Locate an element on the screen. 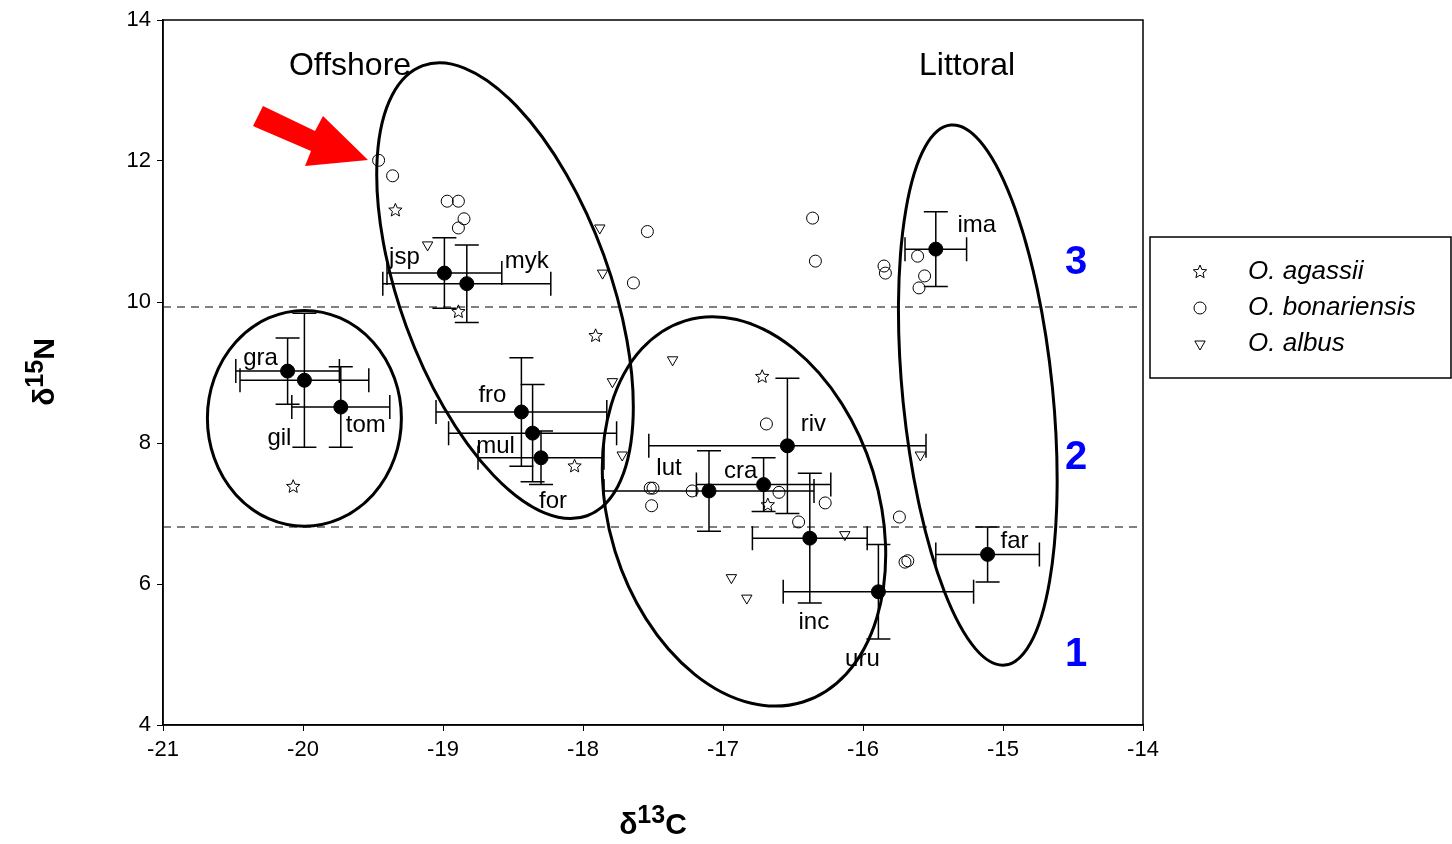 The width and height of the screenshot is (1452, 844). annotation: Littoral is located at coordinates (967, 63).